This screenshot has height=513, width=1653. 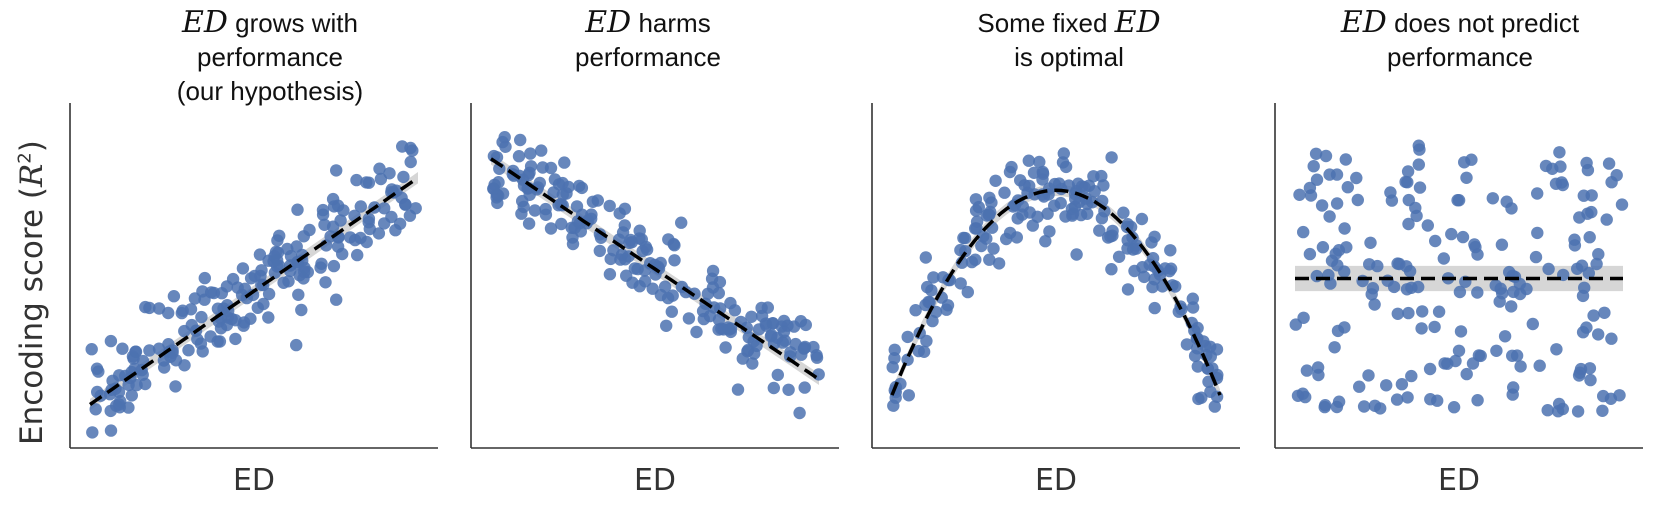 What do you see at coordinates (648, 40) in the screenshot?
I see `panel-title-2: ED harms performance` at bounding box center [648, 40].